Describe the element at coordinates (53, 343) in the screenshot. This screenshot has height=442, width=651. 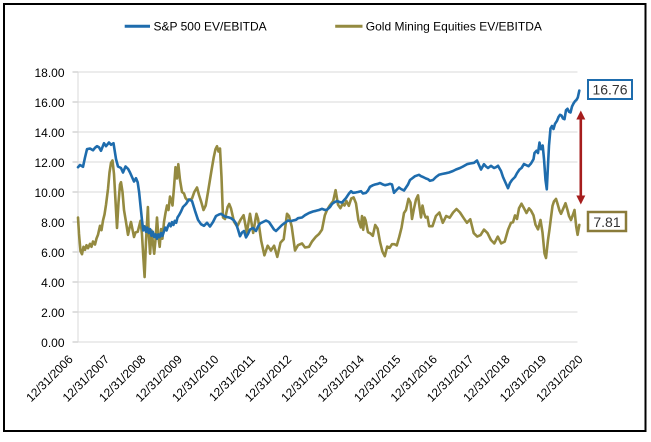
I see `svg-text: 0.00` at that location.